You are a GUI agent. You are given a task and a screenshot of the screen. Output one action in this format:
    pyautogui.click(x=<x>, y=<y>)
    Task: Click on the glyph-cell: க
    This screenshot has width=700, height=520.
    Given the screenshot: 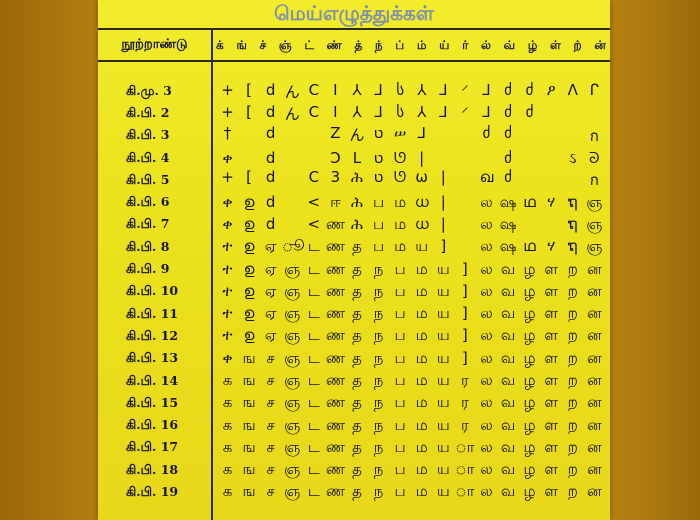 What is the action you would take?
    pyautogui.click(x=227, y=424)
    